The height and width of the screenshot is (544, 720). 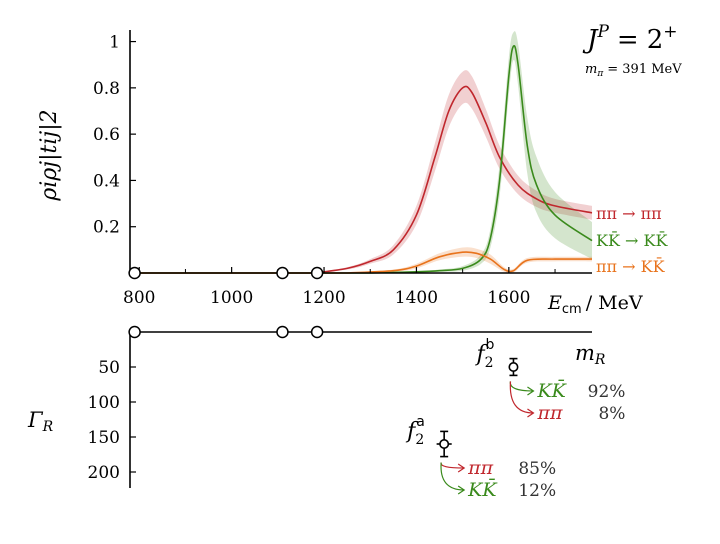 I want to click on pole-f2b: f2b KK̄ 92% ππ 8%, so click(x=549, y=380).